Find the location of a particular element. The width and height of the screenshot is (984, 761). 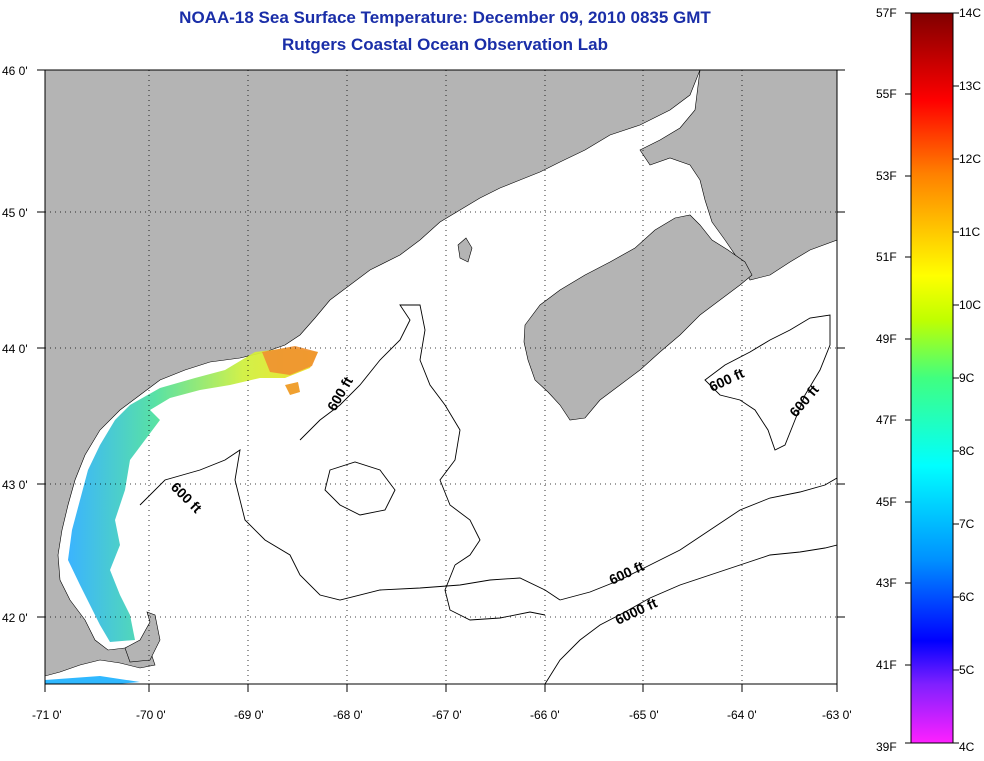

colorbar-c-label: 6C is located at coordinates (967, 597).